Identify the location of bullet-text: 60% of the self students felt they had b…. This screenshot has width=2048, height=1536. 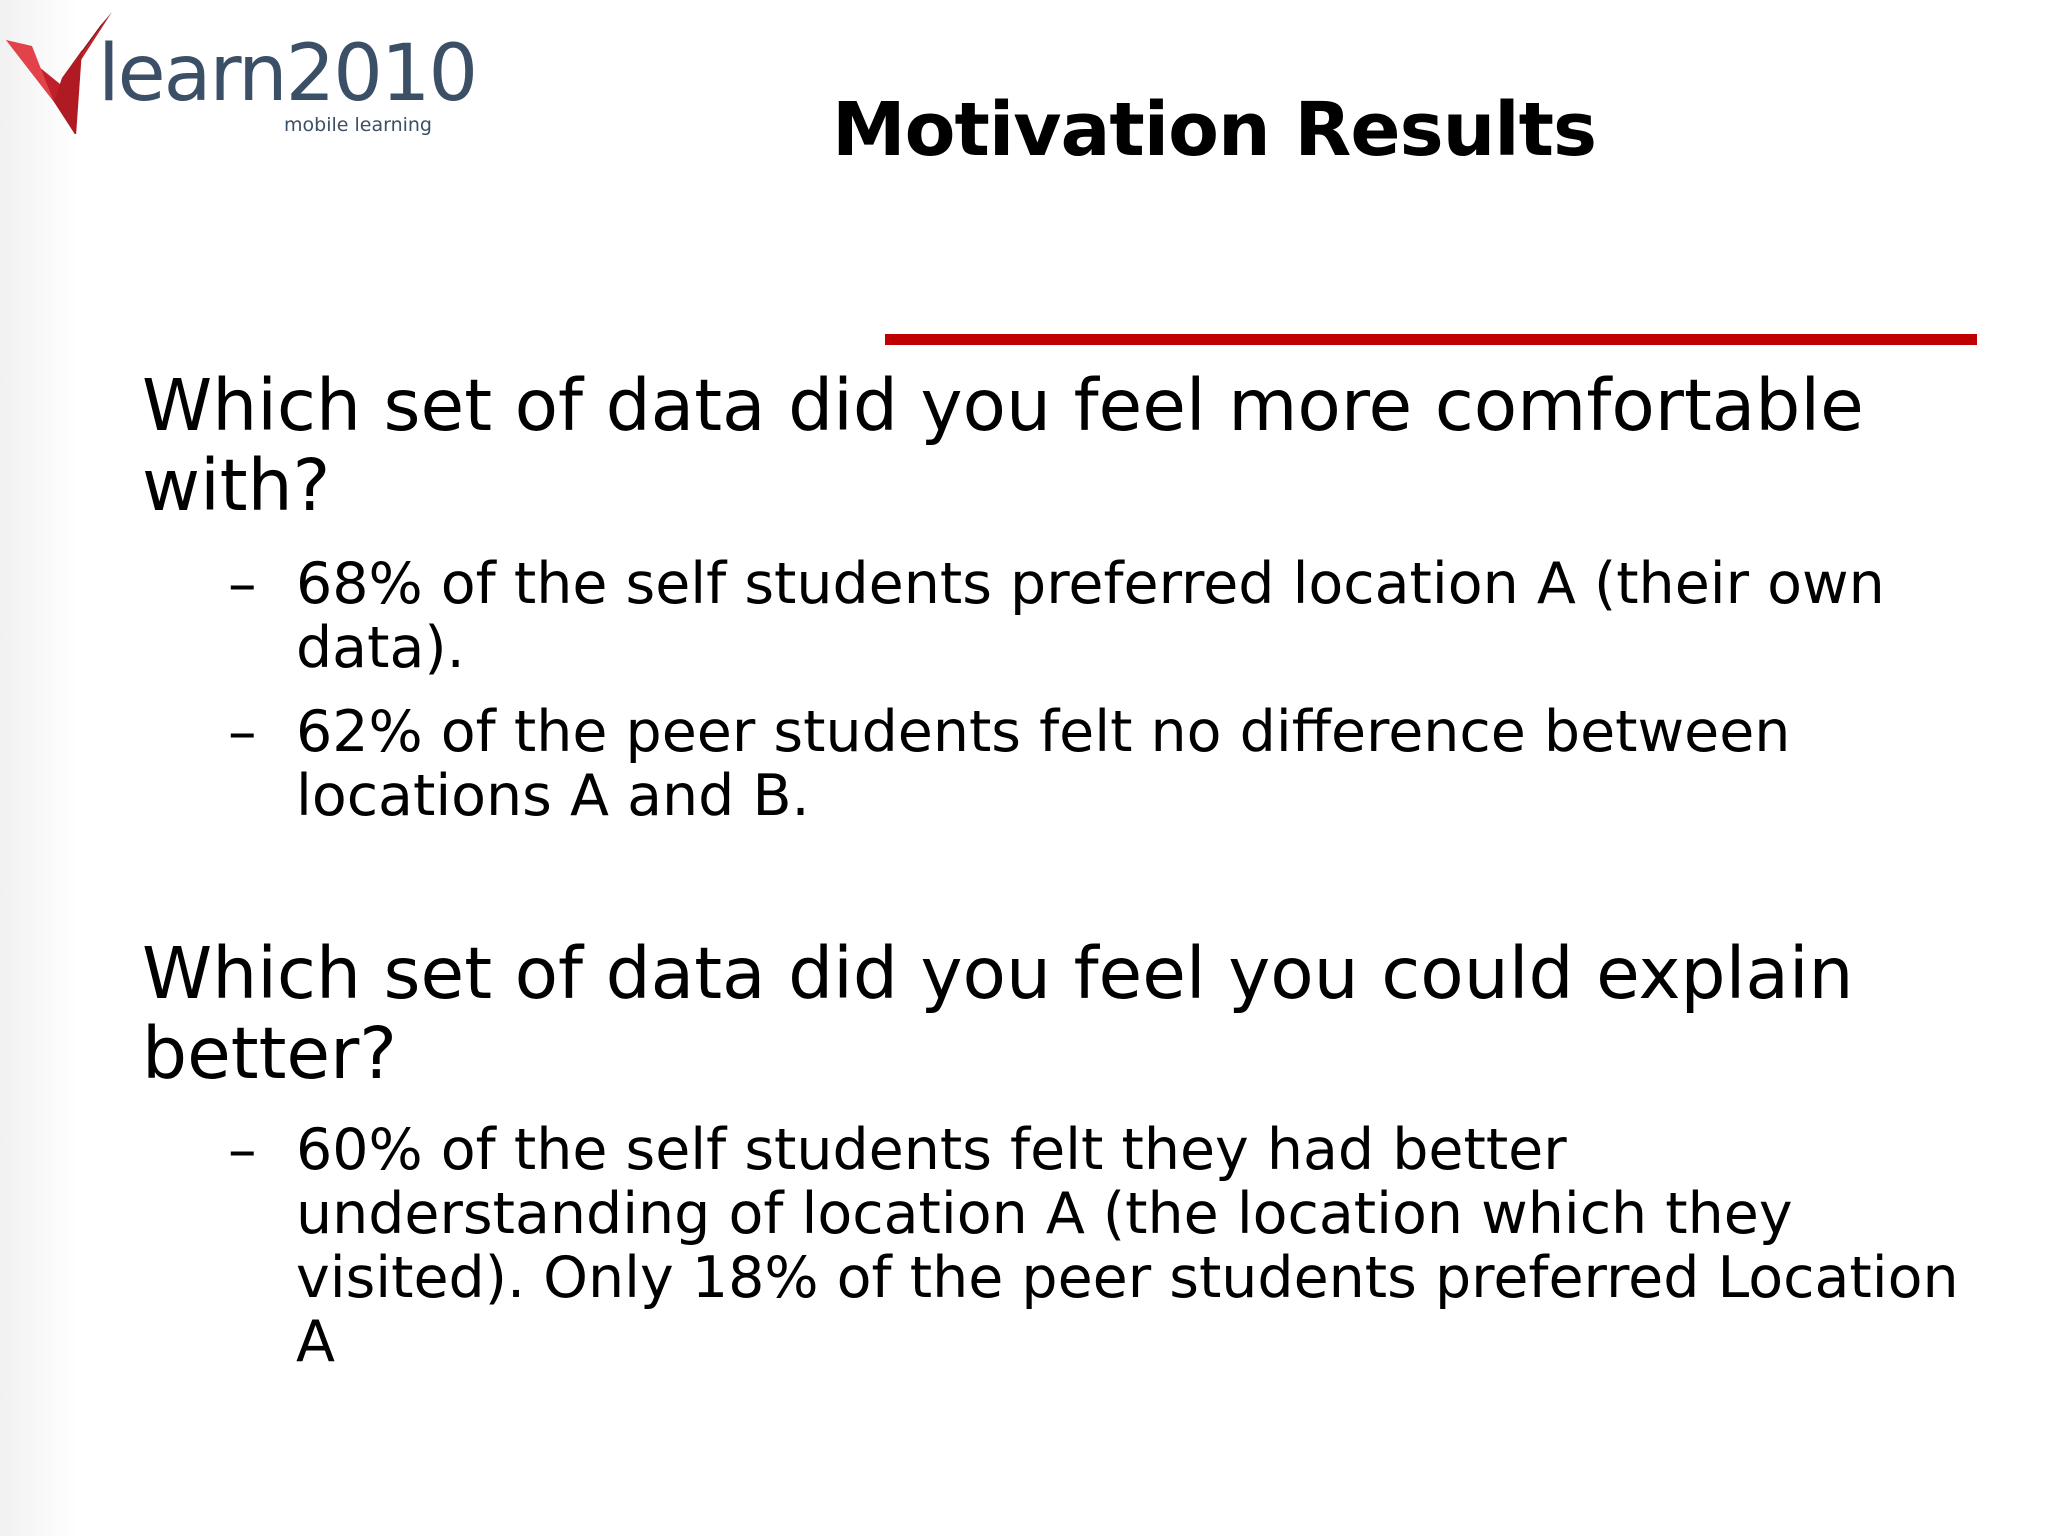
(1127, 1246).